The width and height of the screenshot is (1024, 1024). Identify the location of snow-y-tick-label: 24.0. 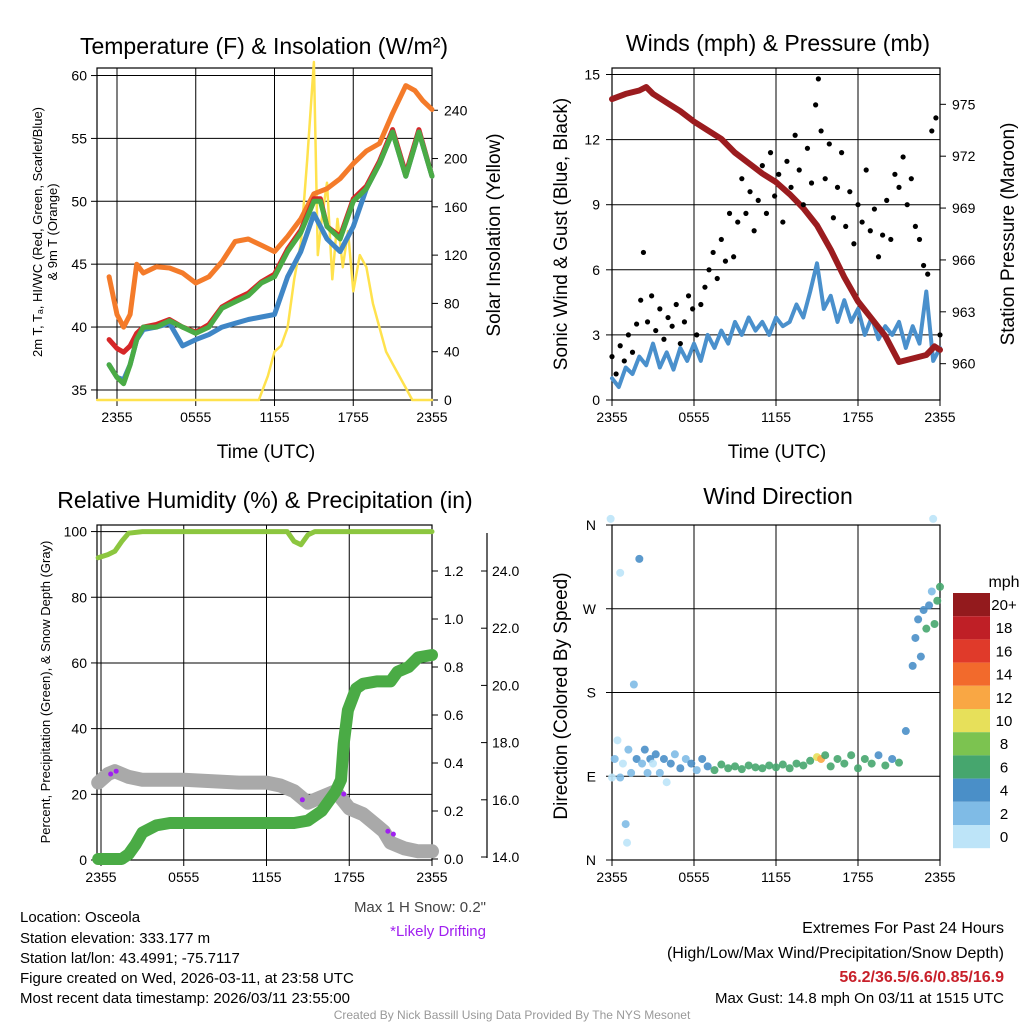
(505, 571).